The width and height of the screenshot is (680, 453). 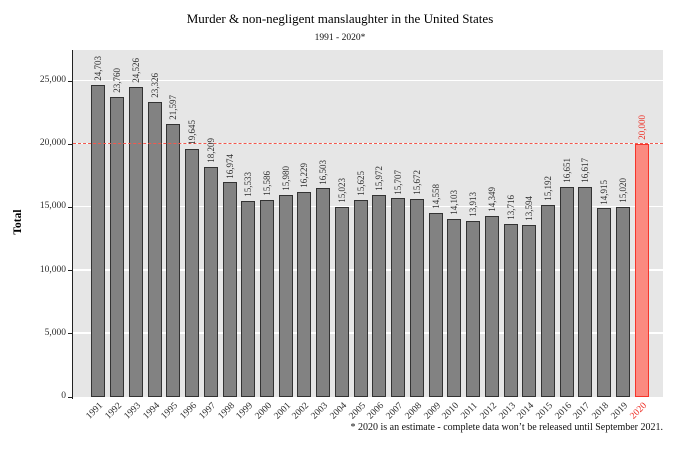 What do you see at coordinates (323, 172) in the screenshot?
I see `bar-value-label-2003: 16,503` at bounding box center [323, 172].